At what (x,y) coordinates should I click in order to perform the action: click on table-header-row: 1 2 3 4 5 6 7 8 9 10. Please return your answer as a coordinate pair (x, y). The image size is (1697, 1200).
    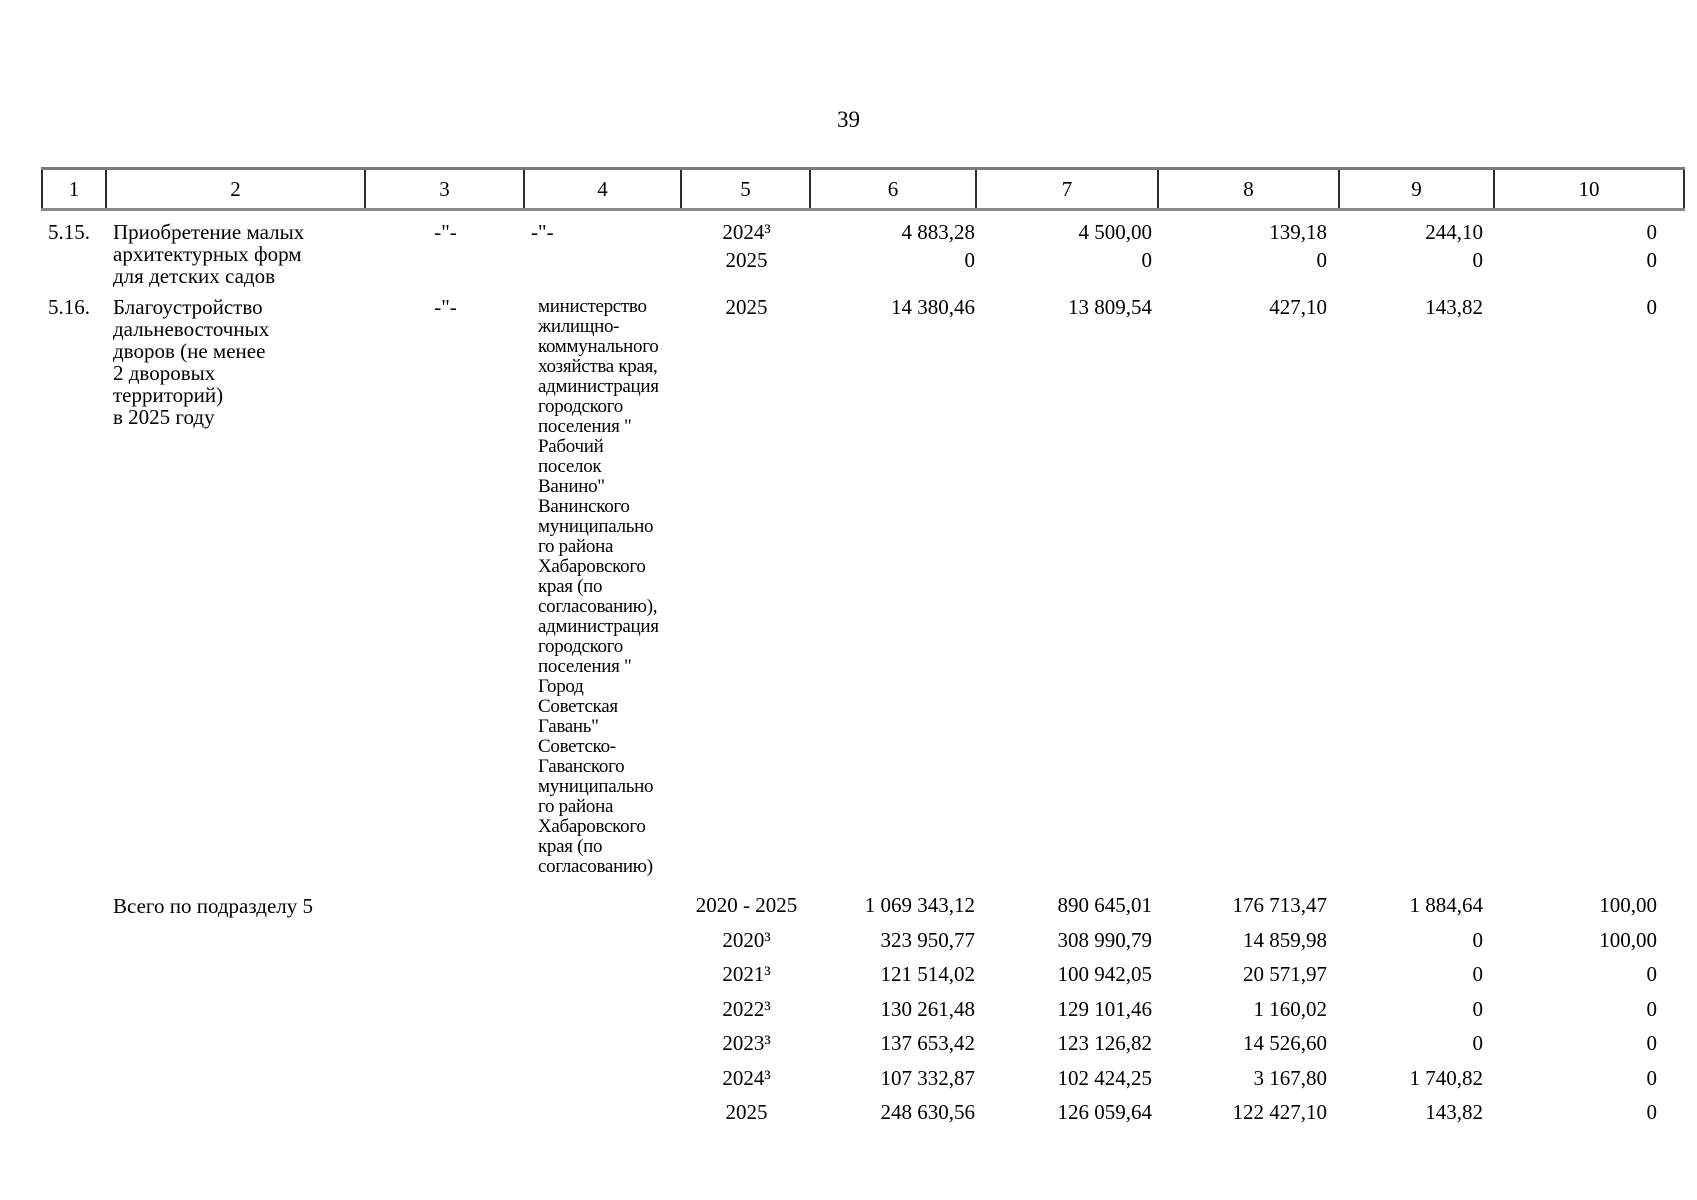
    Looking at the image, I should click on (863, 189).